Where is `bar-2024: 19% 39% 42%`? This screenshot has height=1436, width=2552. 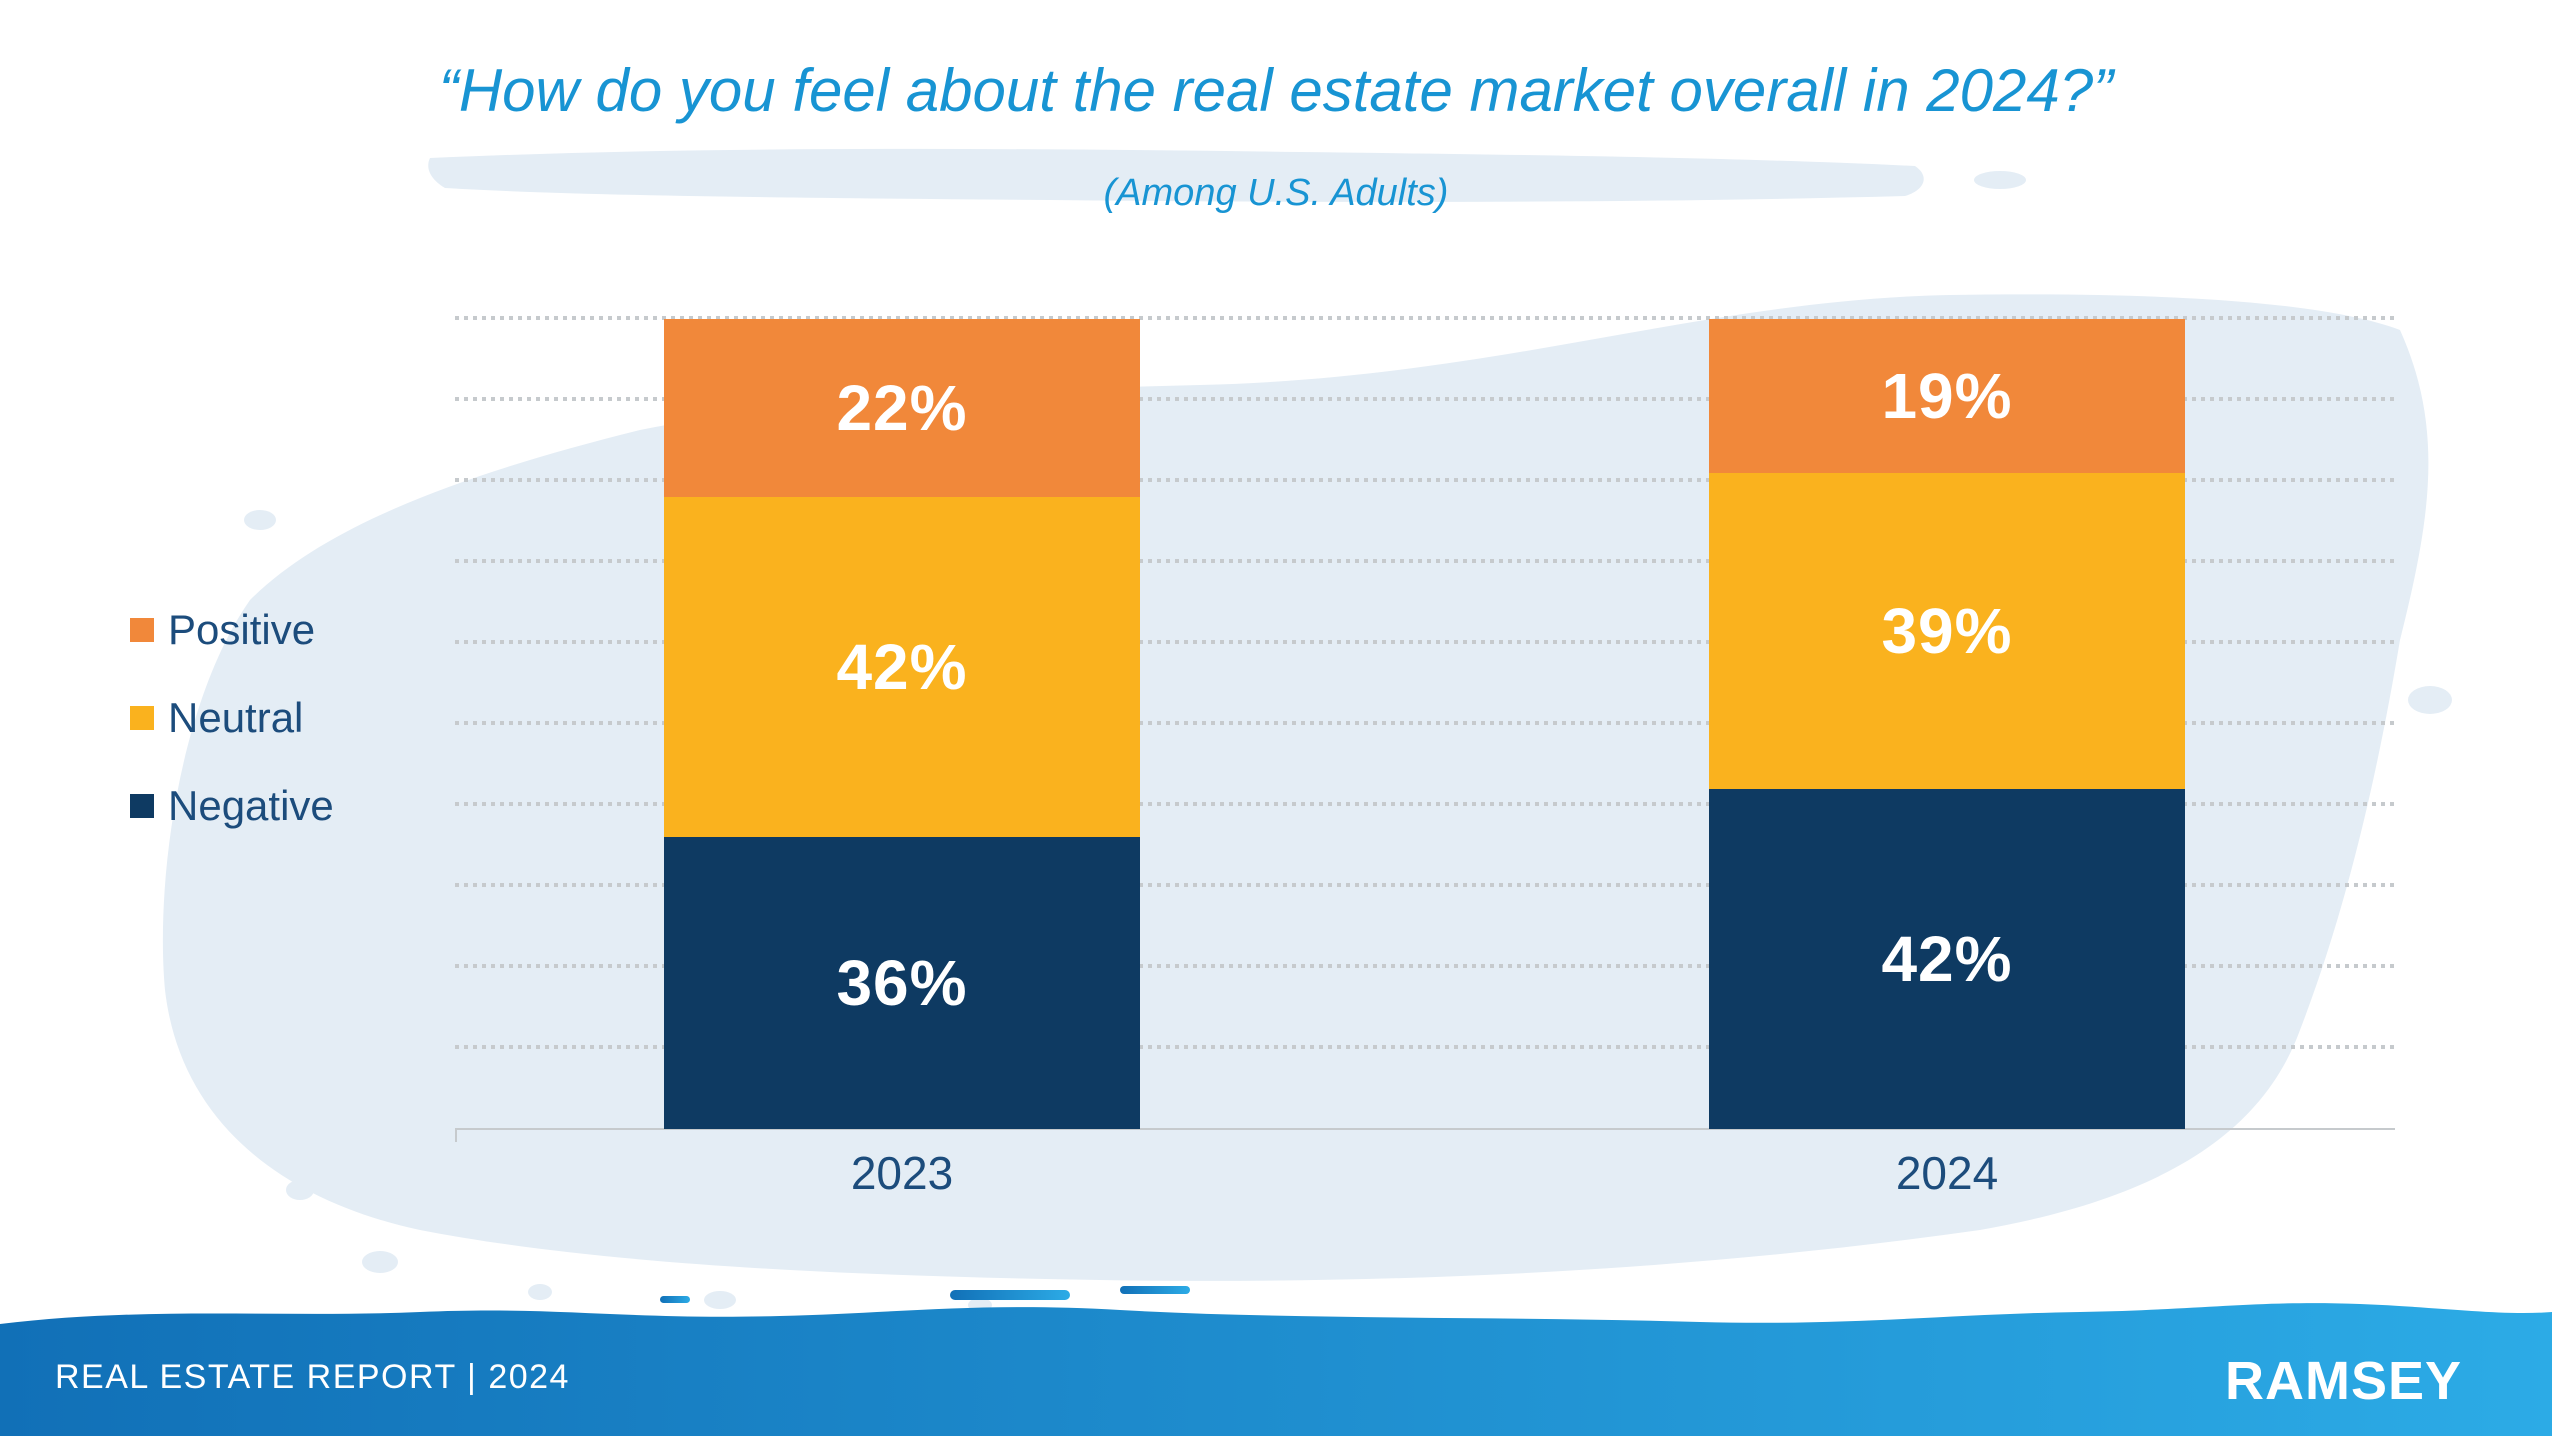 bar-2024: 19% 39% 42% is located at coordinates (1947, 724).